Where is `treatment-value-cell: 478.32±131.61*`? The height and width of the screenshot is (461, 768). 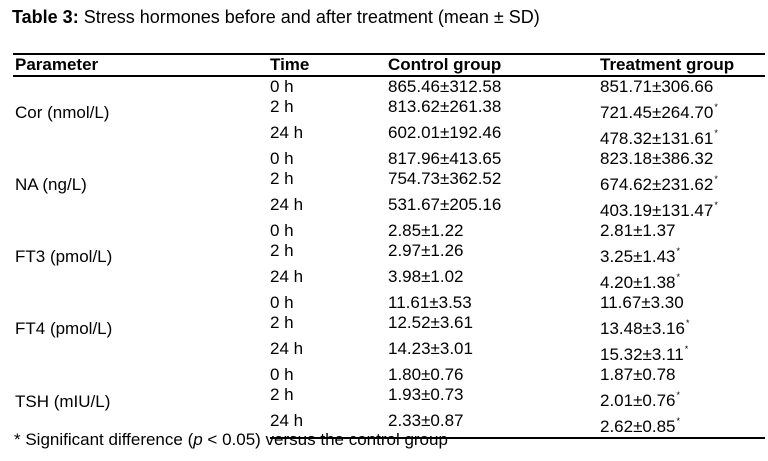 treatment-value-cell: 478.32±131.61* is located at coordinates (682, 136).